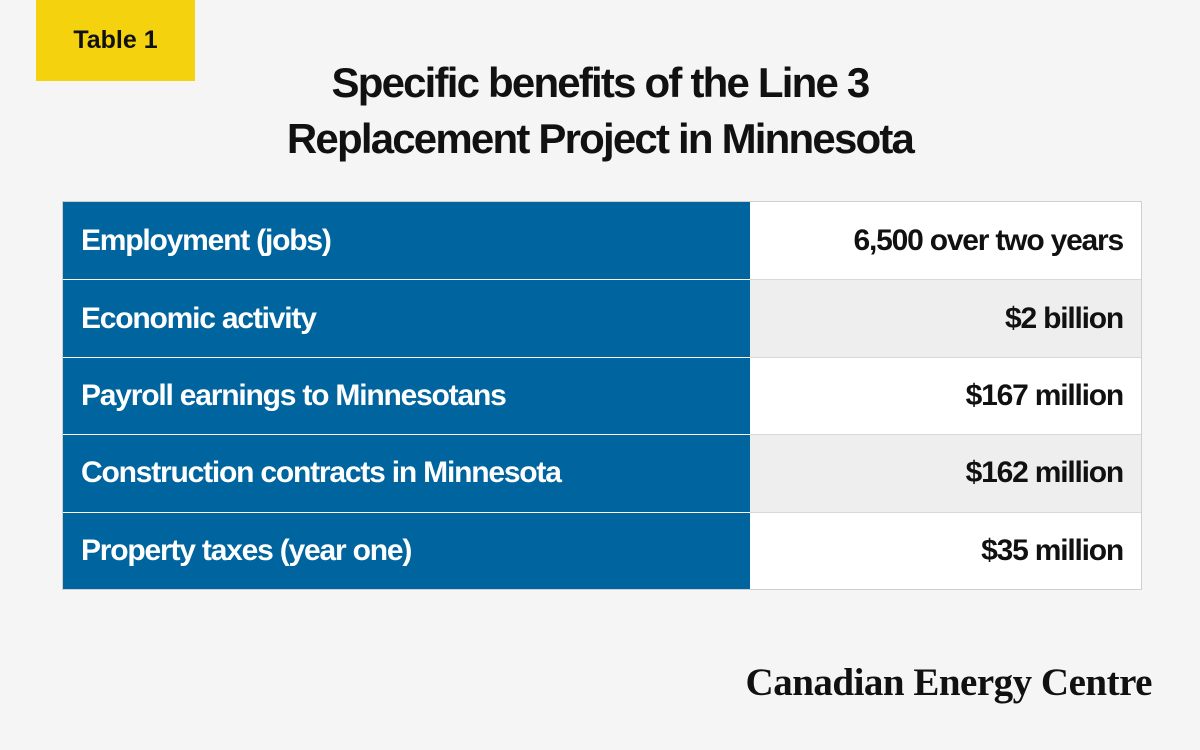 The height and width of the screenshot is (750, 1200). I want to click on table-number-badge: Table 1, so click(115, 40).